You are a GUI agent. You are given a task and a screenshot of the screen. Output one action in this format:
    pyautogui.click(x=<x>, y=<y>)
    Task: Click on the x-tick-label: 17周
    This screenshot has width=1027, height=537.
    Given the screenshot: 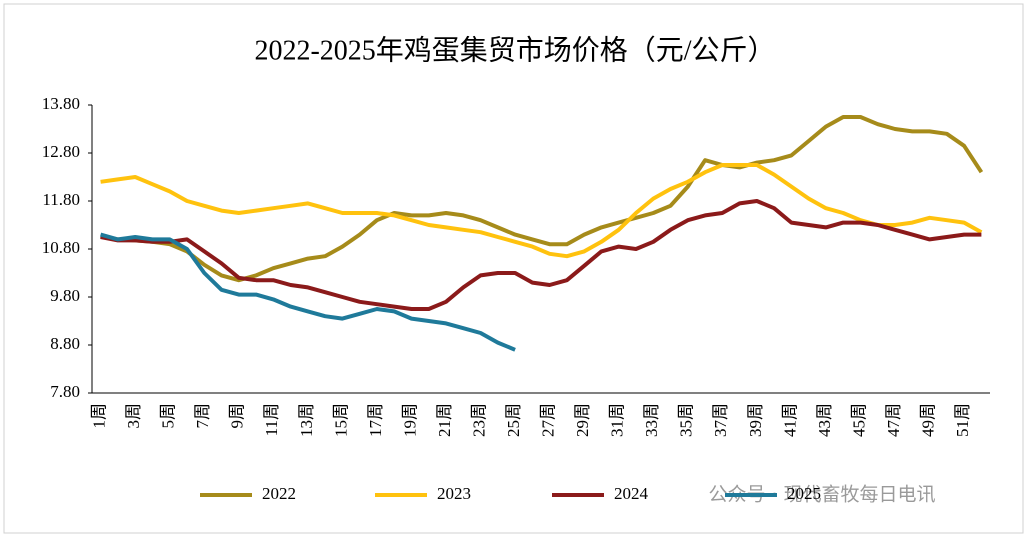 What is the action you would take?
    pyautogui.click(x=375, y=420)
    